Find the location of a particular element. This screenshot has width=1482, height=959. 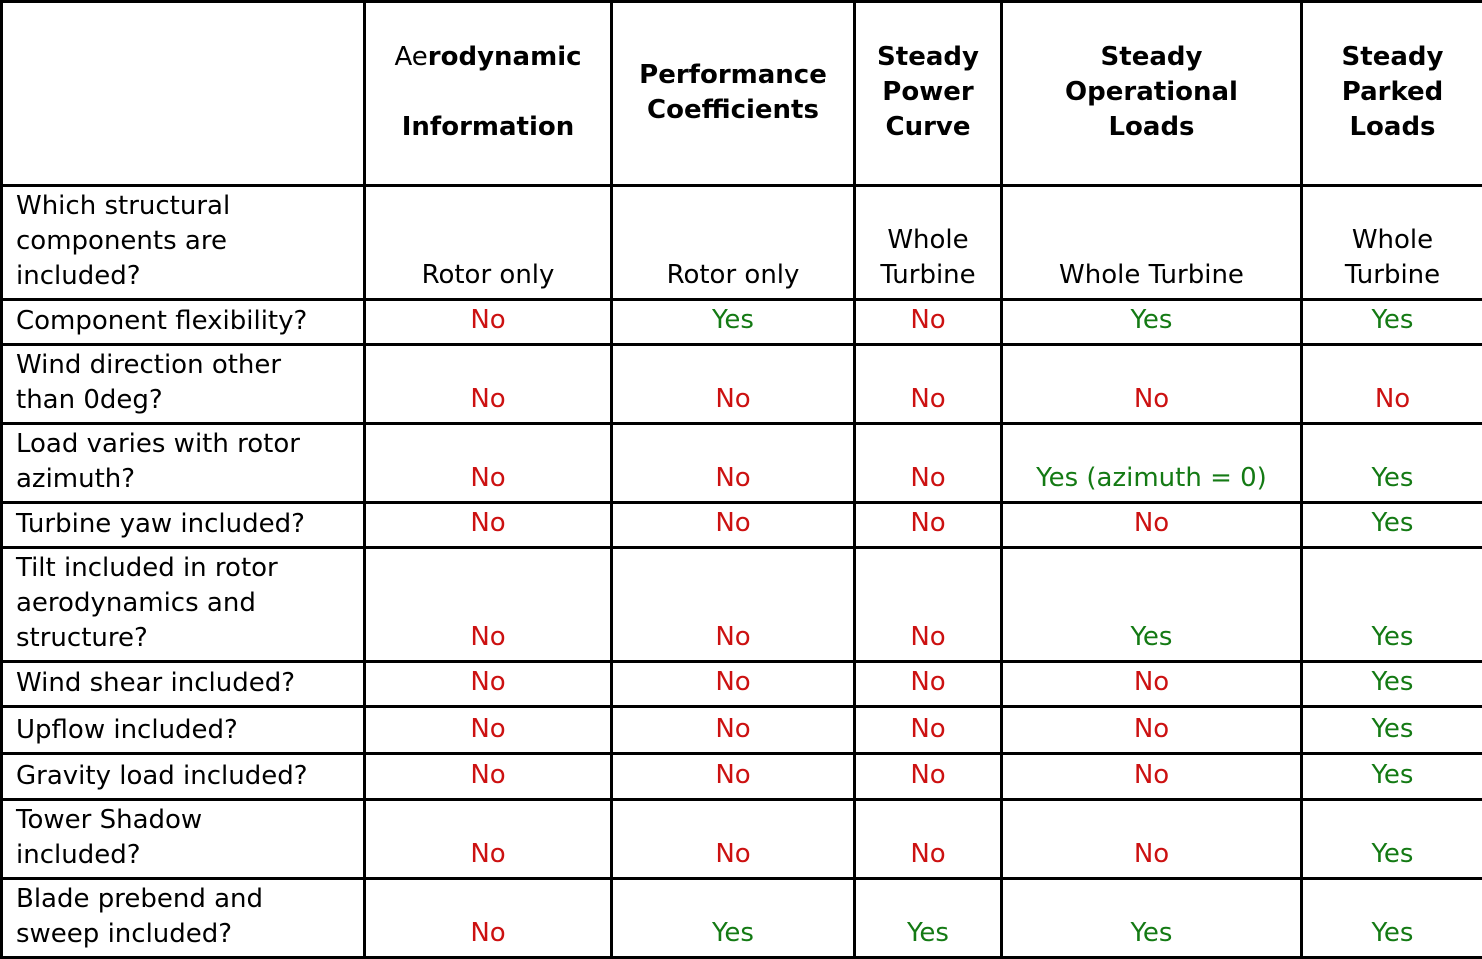

header-aerodynamic-line1: Aerodynamic is located at coordinates (488, 57).